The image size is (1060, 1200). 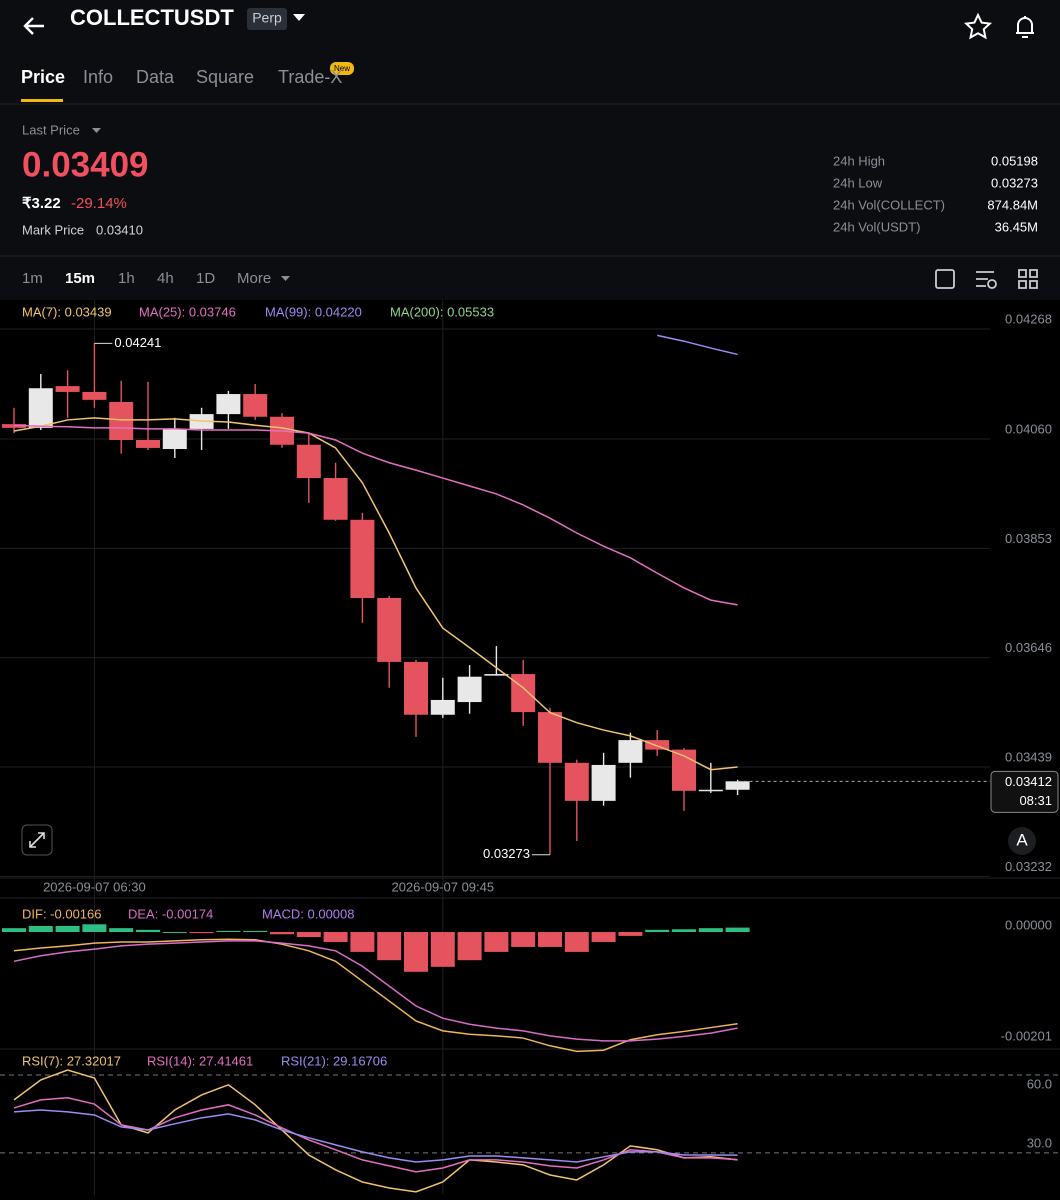 I want to click on legend-entry: RSI(21): 29.16706, so click(x=334, y=1060).